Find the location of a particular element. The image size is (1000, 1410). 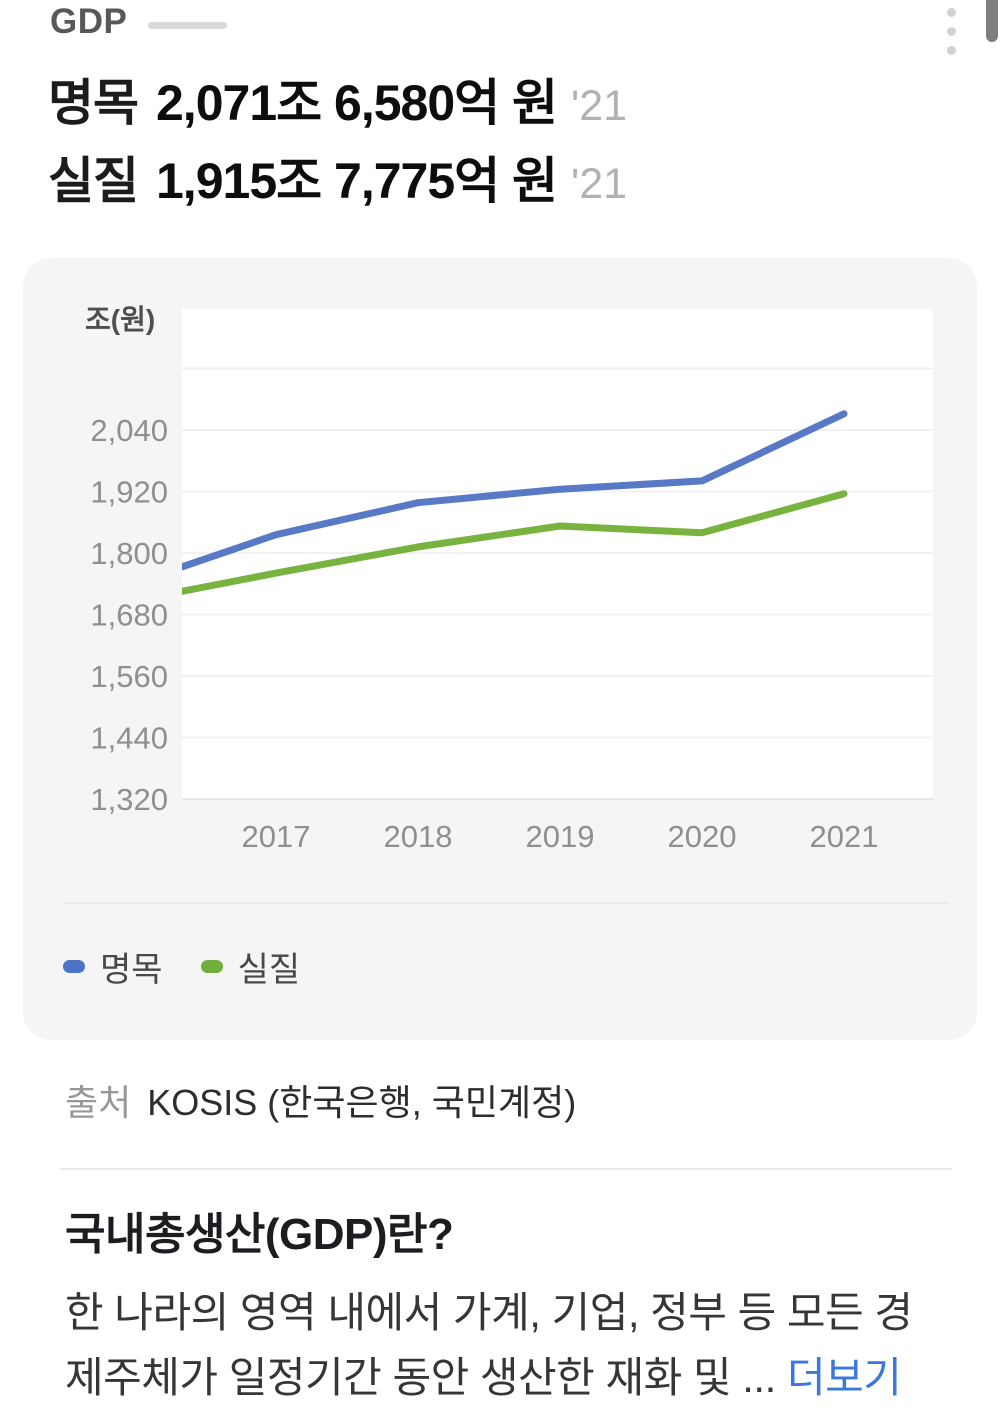

y-axis-tick-label: 1,560 is located at coordinates (129, 676).